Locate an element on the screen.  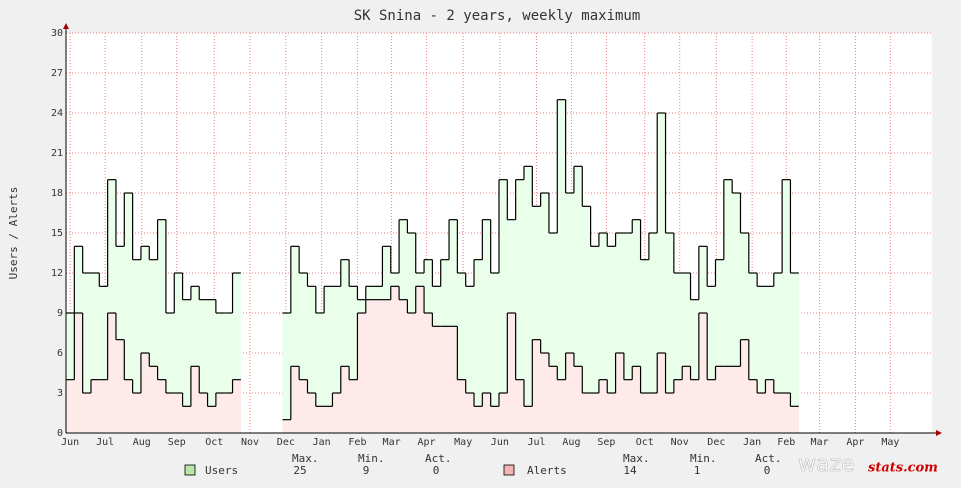
x-tick-label: Nov is located at coordinates (680, 442).